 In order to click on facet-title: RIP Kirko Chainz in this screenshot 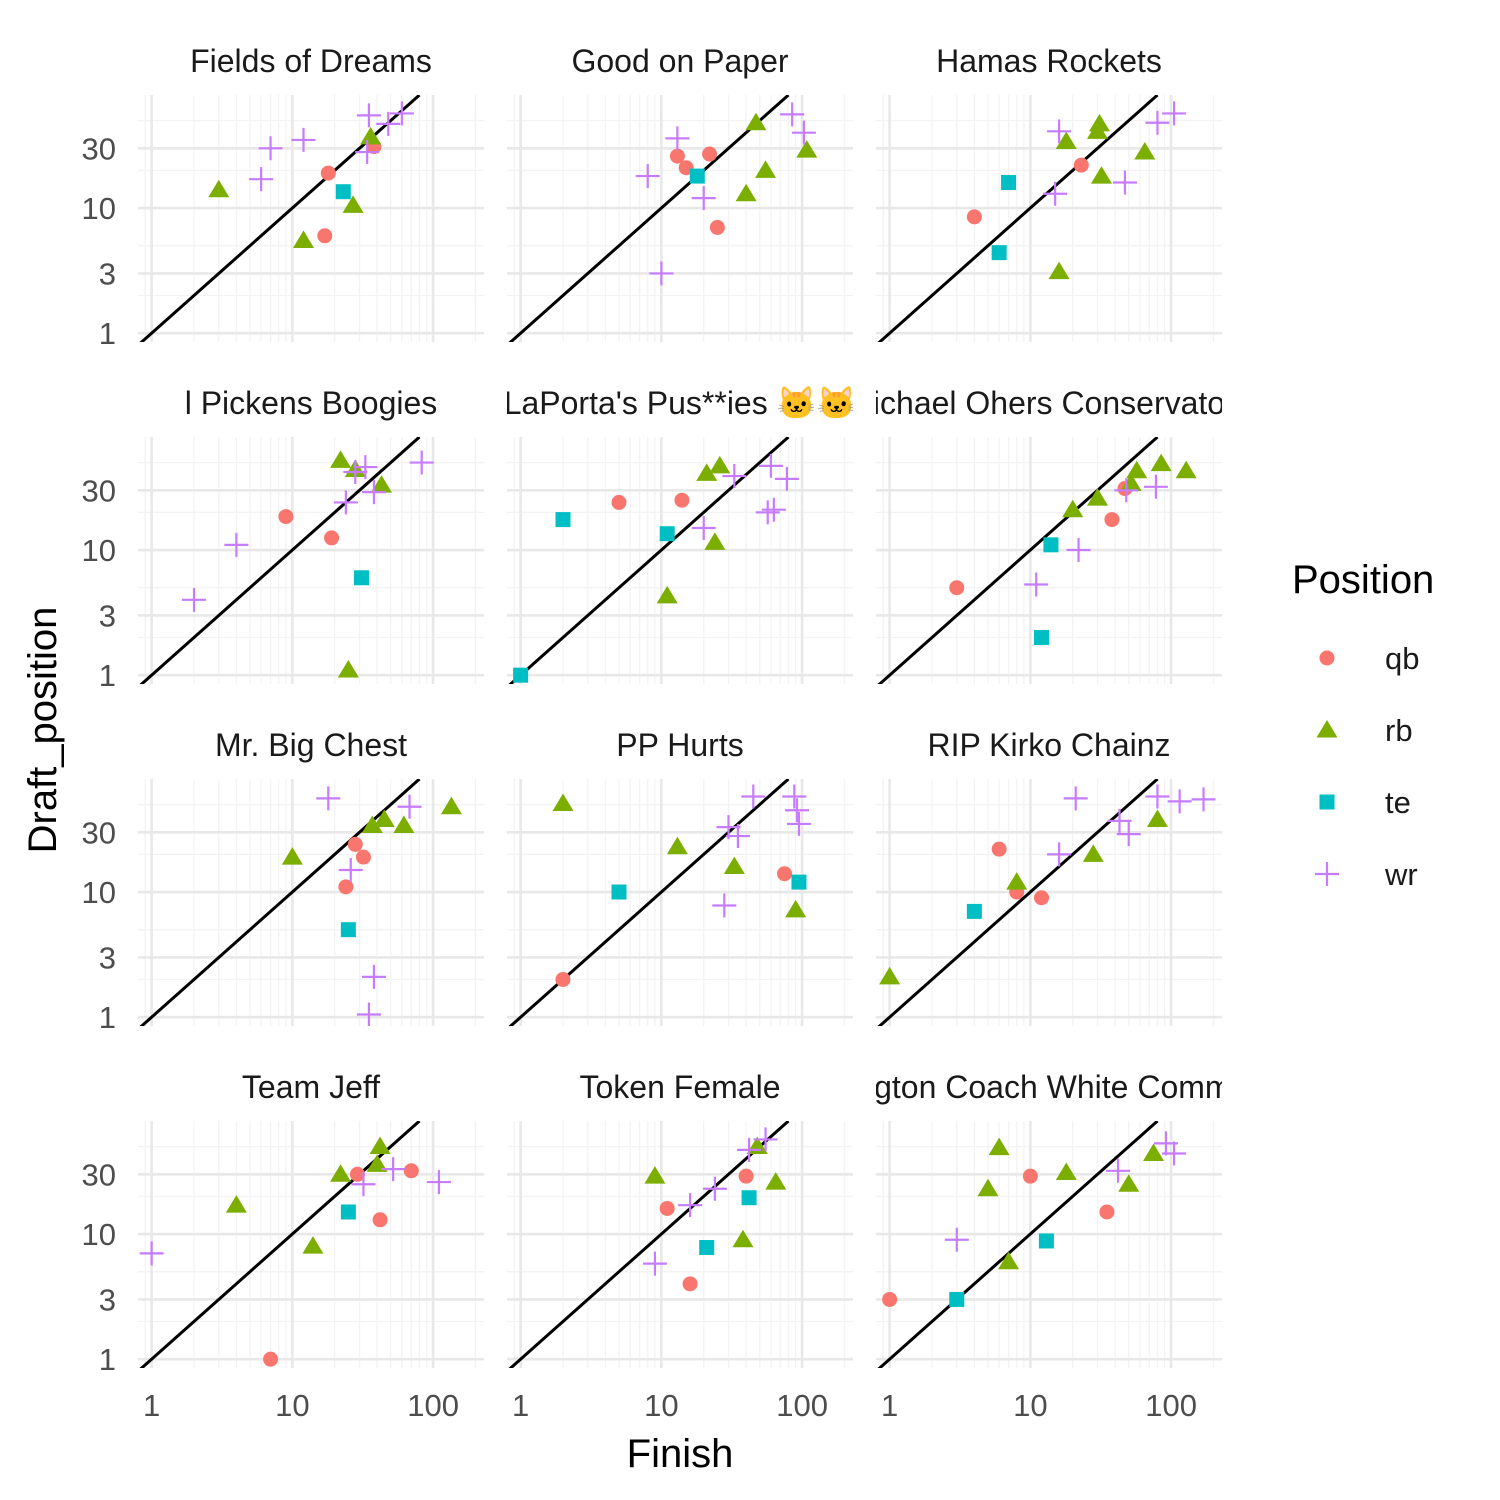, I will do `click(1048, 745)`.